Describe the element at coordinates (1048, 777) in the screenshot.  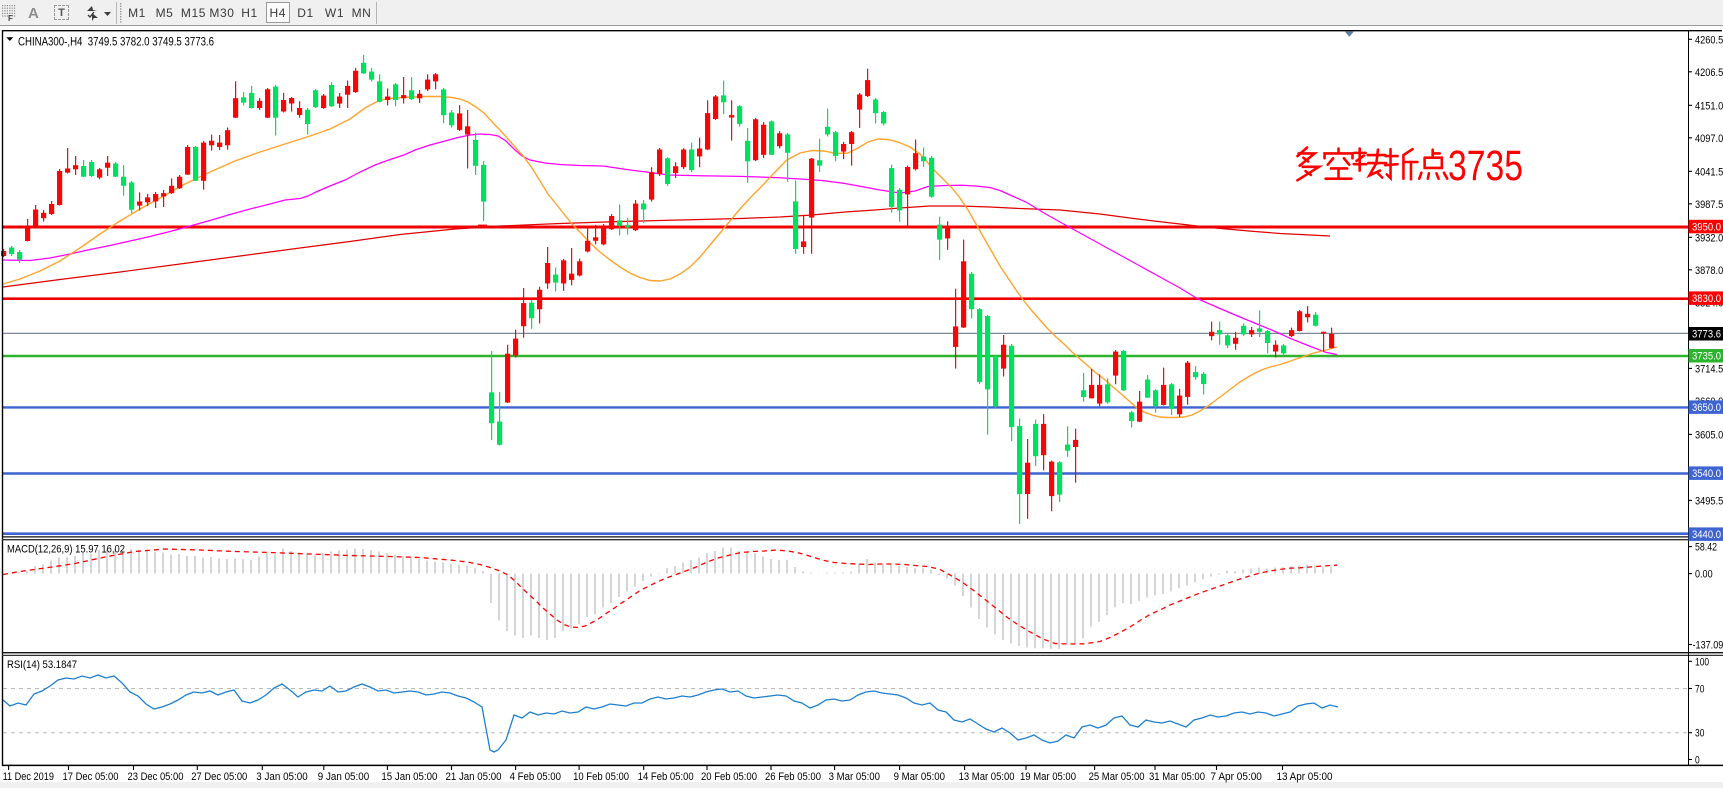
I see `svg-text: 19 Mar 05:00` at that location.